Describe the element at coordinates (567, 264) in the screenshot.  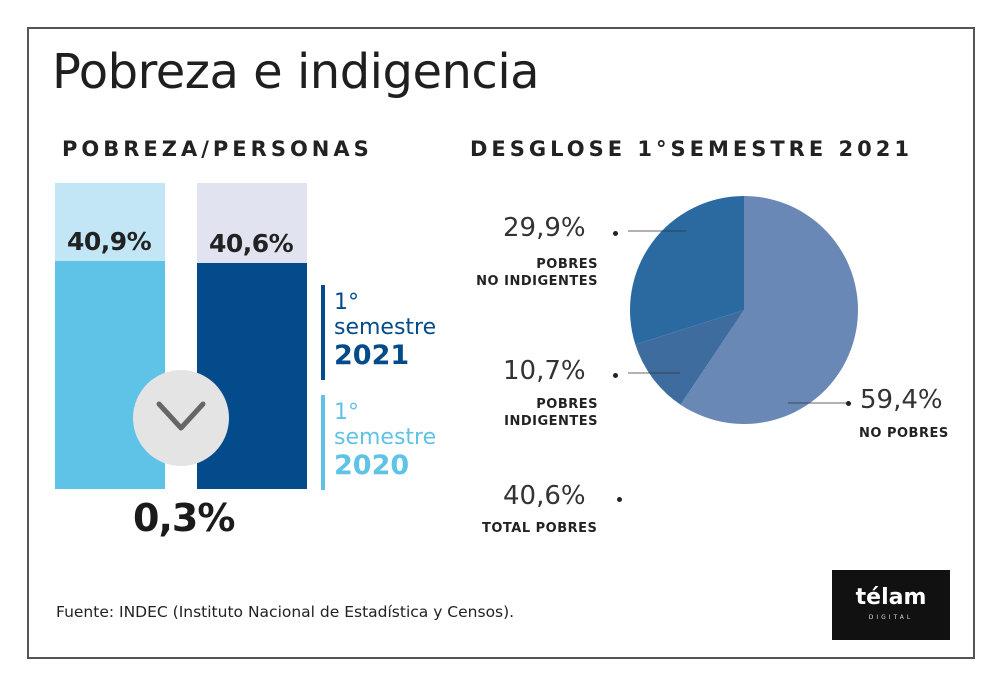
I see `slice-no-indigentes-name-line1: POBRES` at that location.